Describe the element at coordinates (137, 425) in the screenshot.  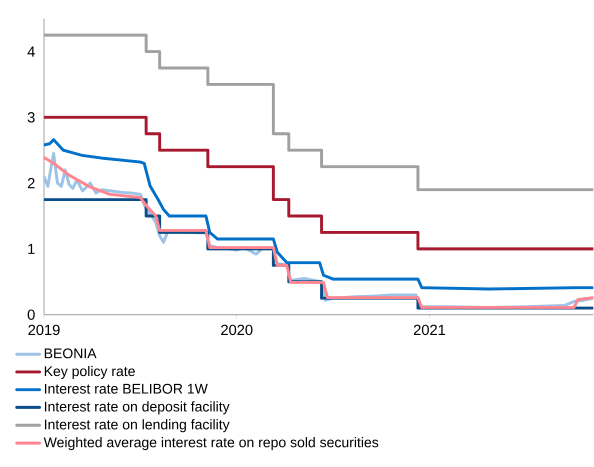
I see `legend-label: Interest rate on lending facility` at that location.